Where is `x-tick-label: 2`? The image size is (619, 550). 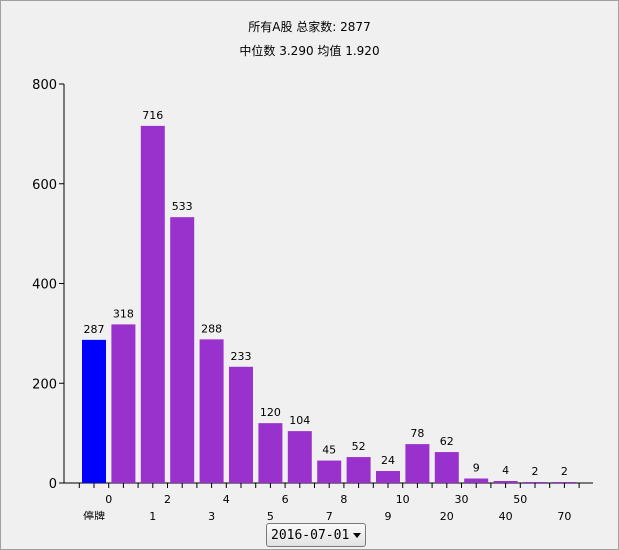 x-tick-label: 2 is located at coordinates (167, 499).